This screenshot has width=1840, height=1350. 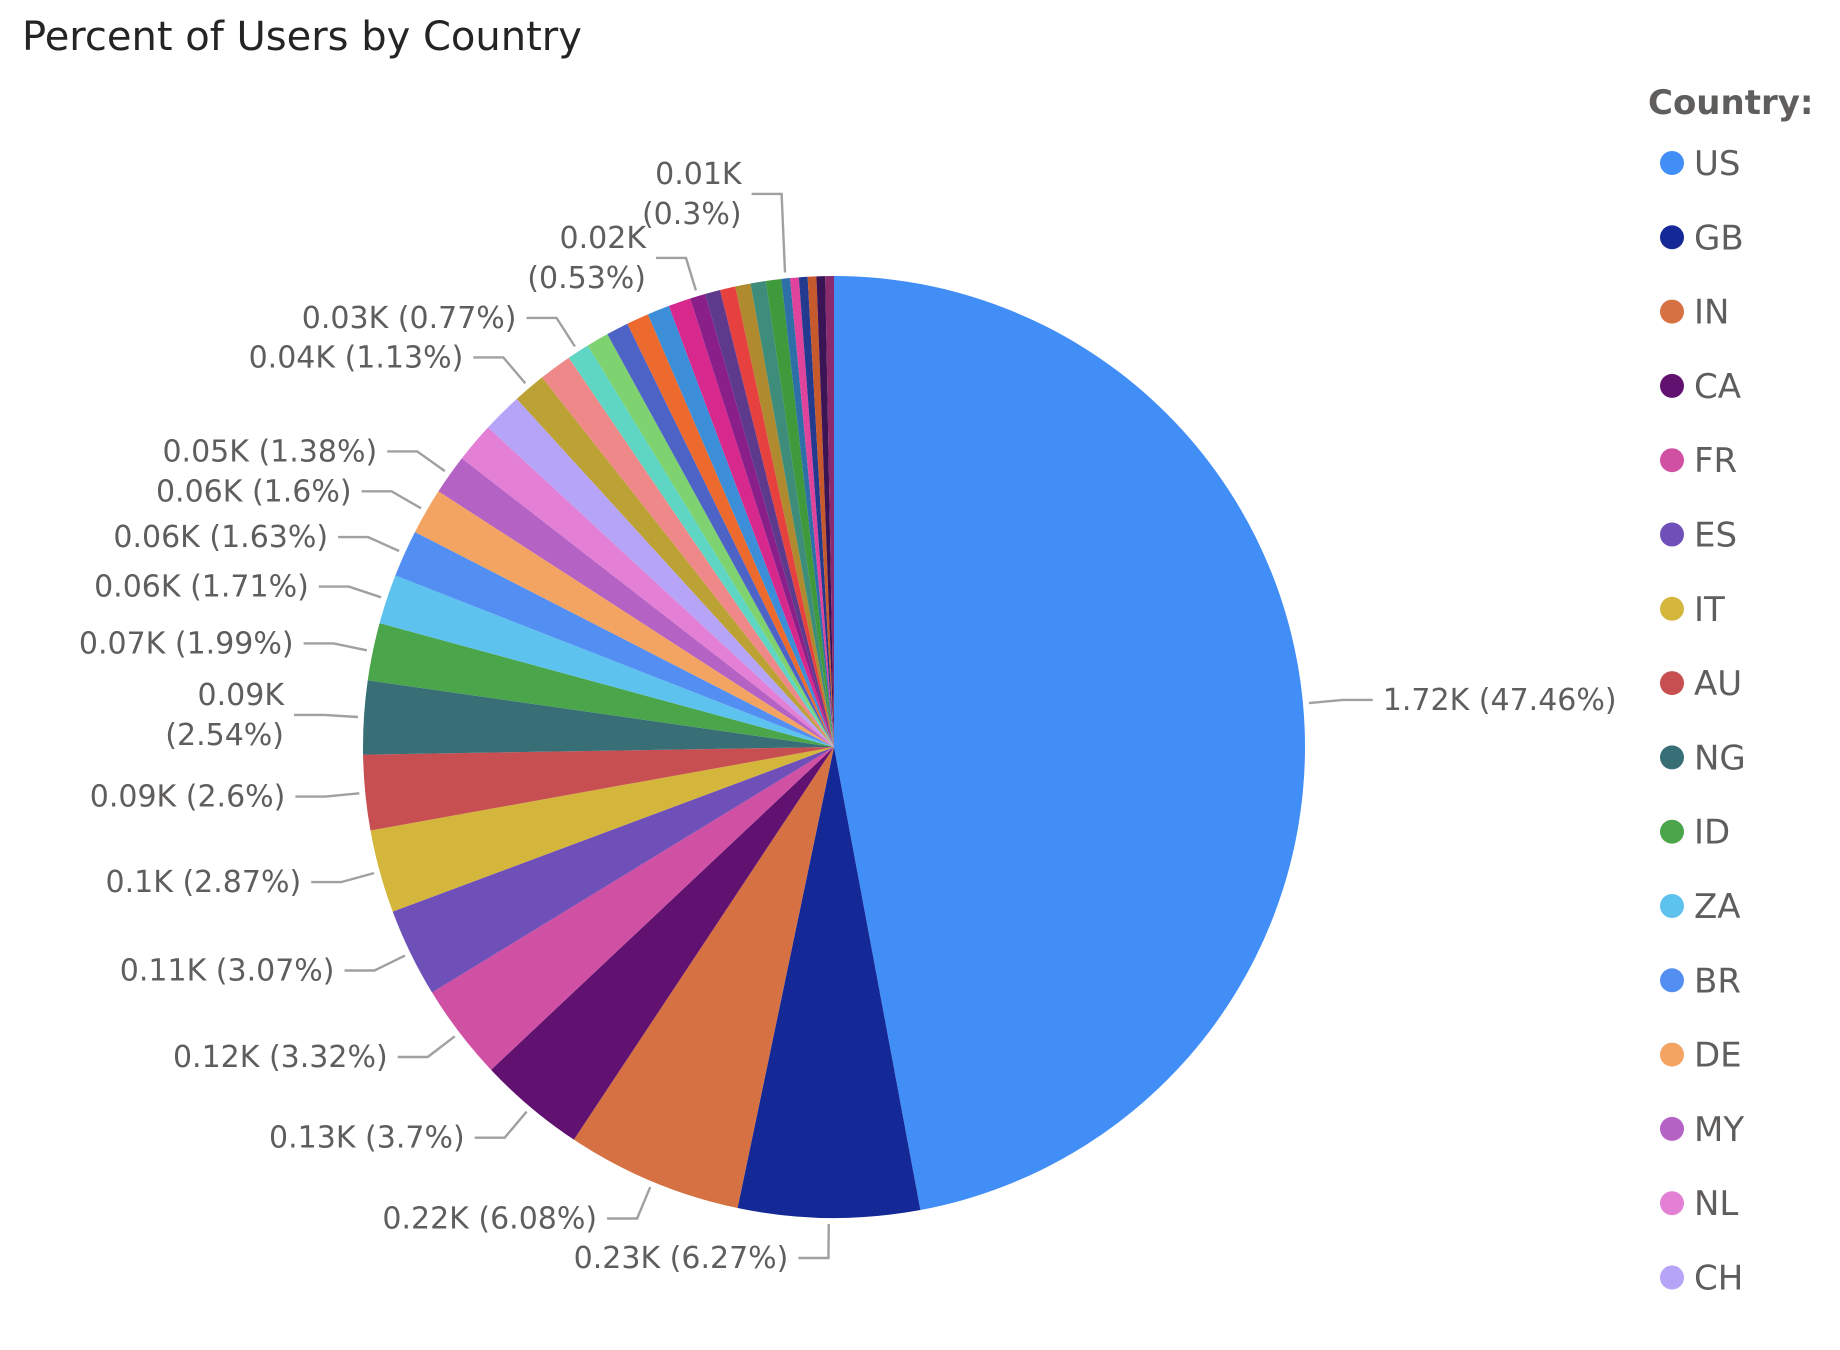 I want to click on legend-label: BR, so click(x=1717, y=981).